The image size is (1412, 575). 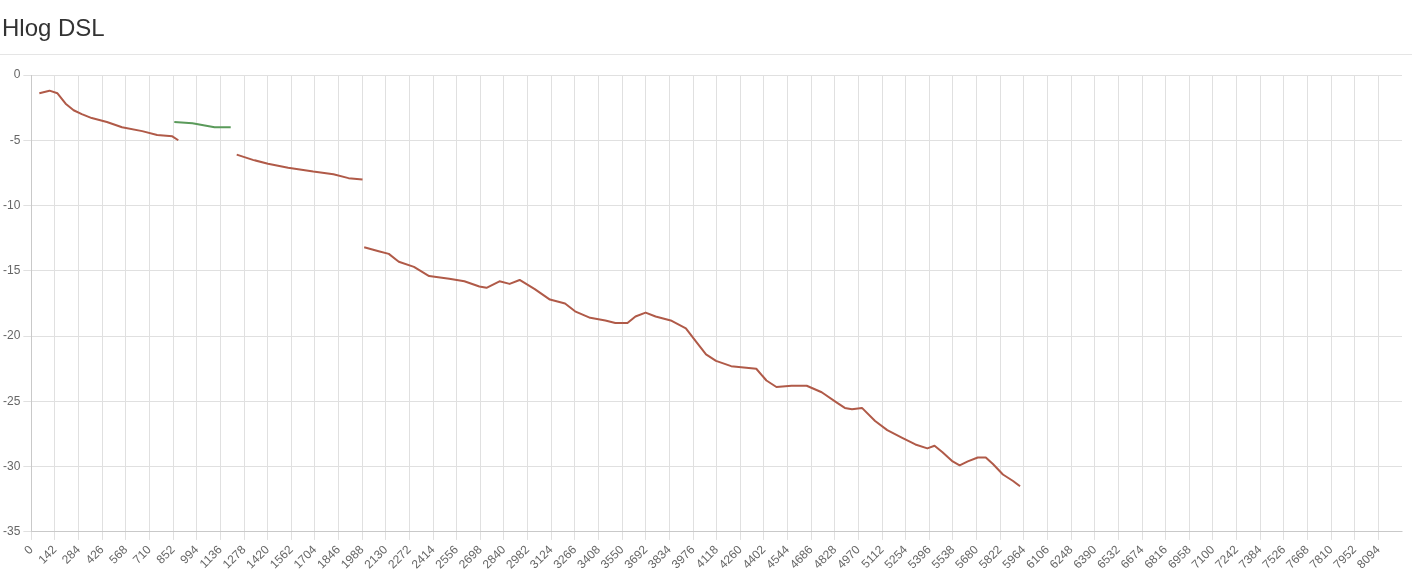 I want to click on y-tick-label: -25, so click(x=12, y=400).